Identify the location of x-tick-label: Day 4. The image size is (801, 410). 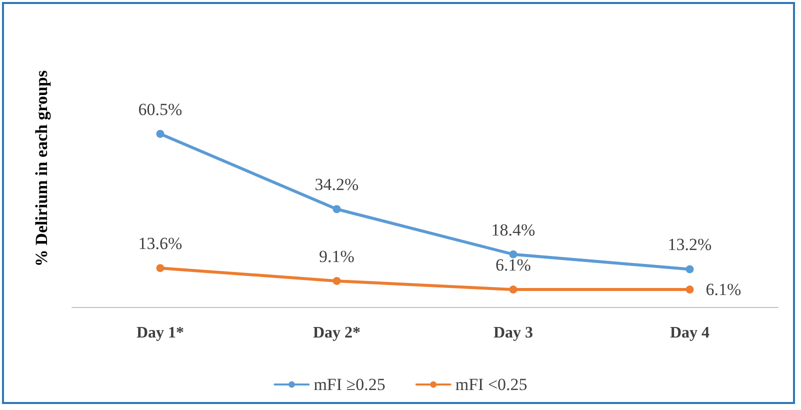
(690, 333).